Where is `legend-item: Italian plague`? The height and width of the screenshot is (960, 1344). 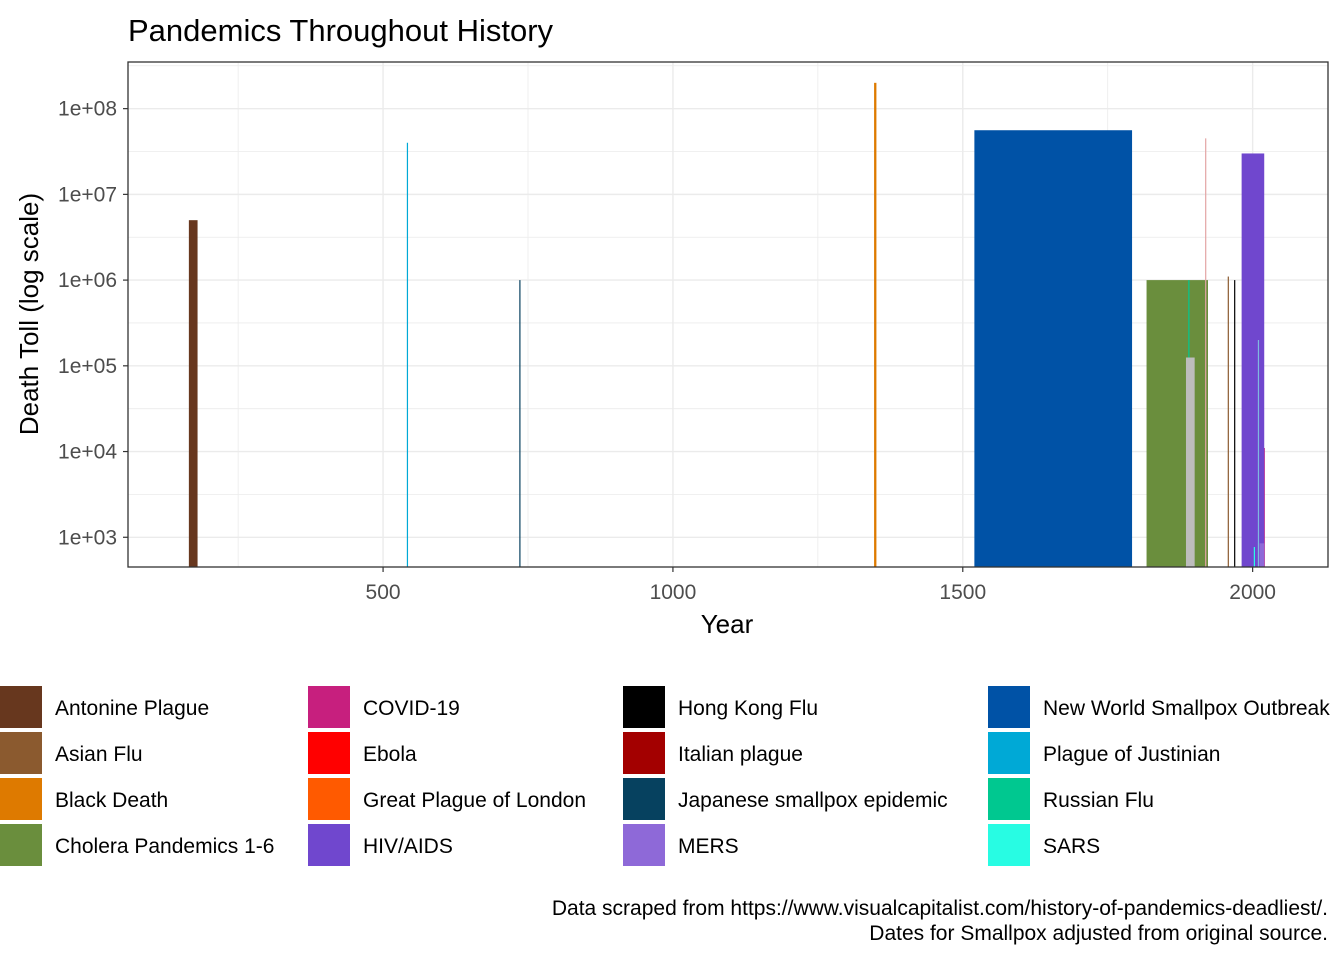
legend-item: Italian plague is located at coordinates (713, 753).